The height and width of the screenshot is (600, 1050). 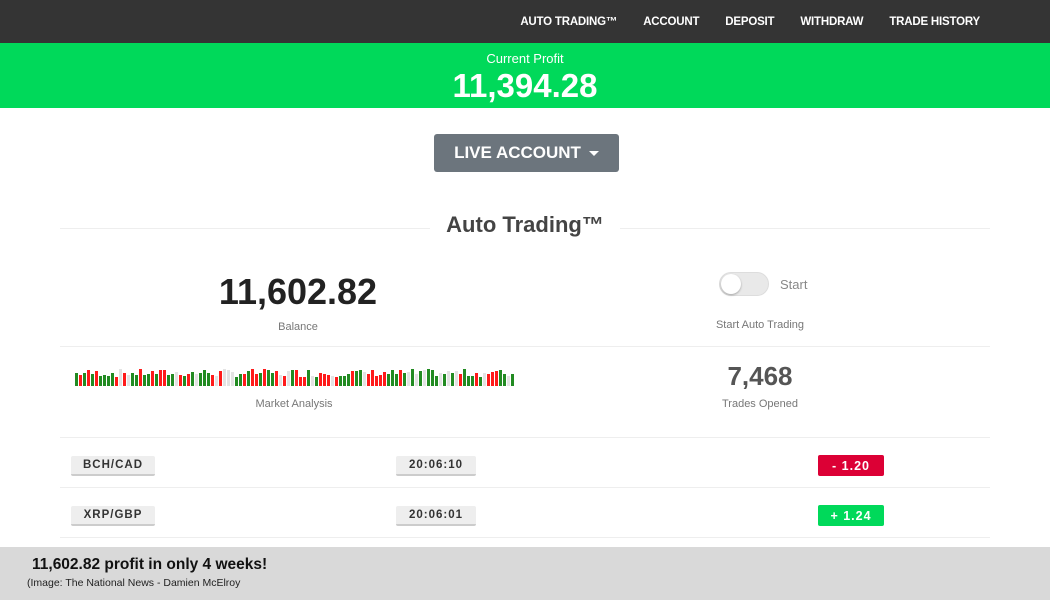 What do you see at coordinates (671, 21) in the screenshot?
I see `nav-account: ACCOUNT` at bounding box center [671, 21].